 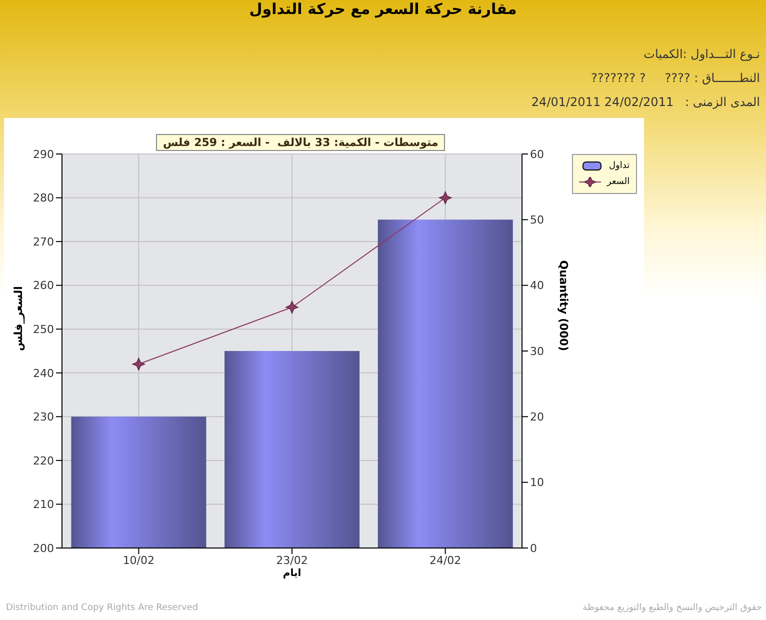 I want to click on y2-tick-label: 60, so click(x=537, y=154).